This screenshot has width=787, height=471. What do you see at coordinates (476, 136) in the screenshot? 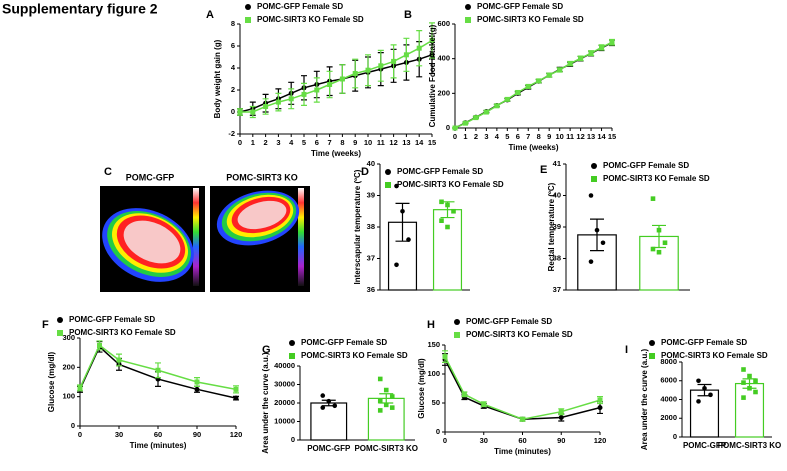
I see `x-tick-label: 2` at bounding box center [476, 136].